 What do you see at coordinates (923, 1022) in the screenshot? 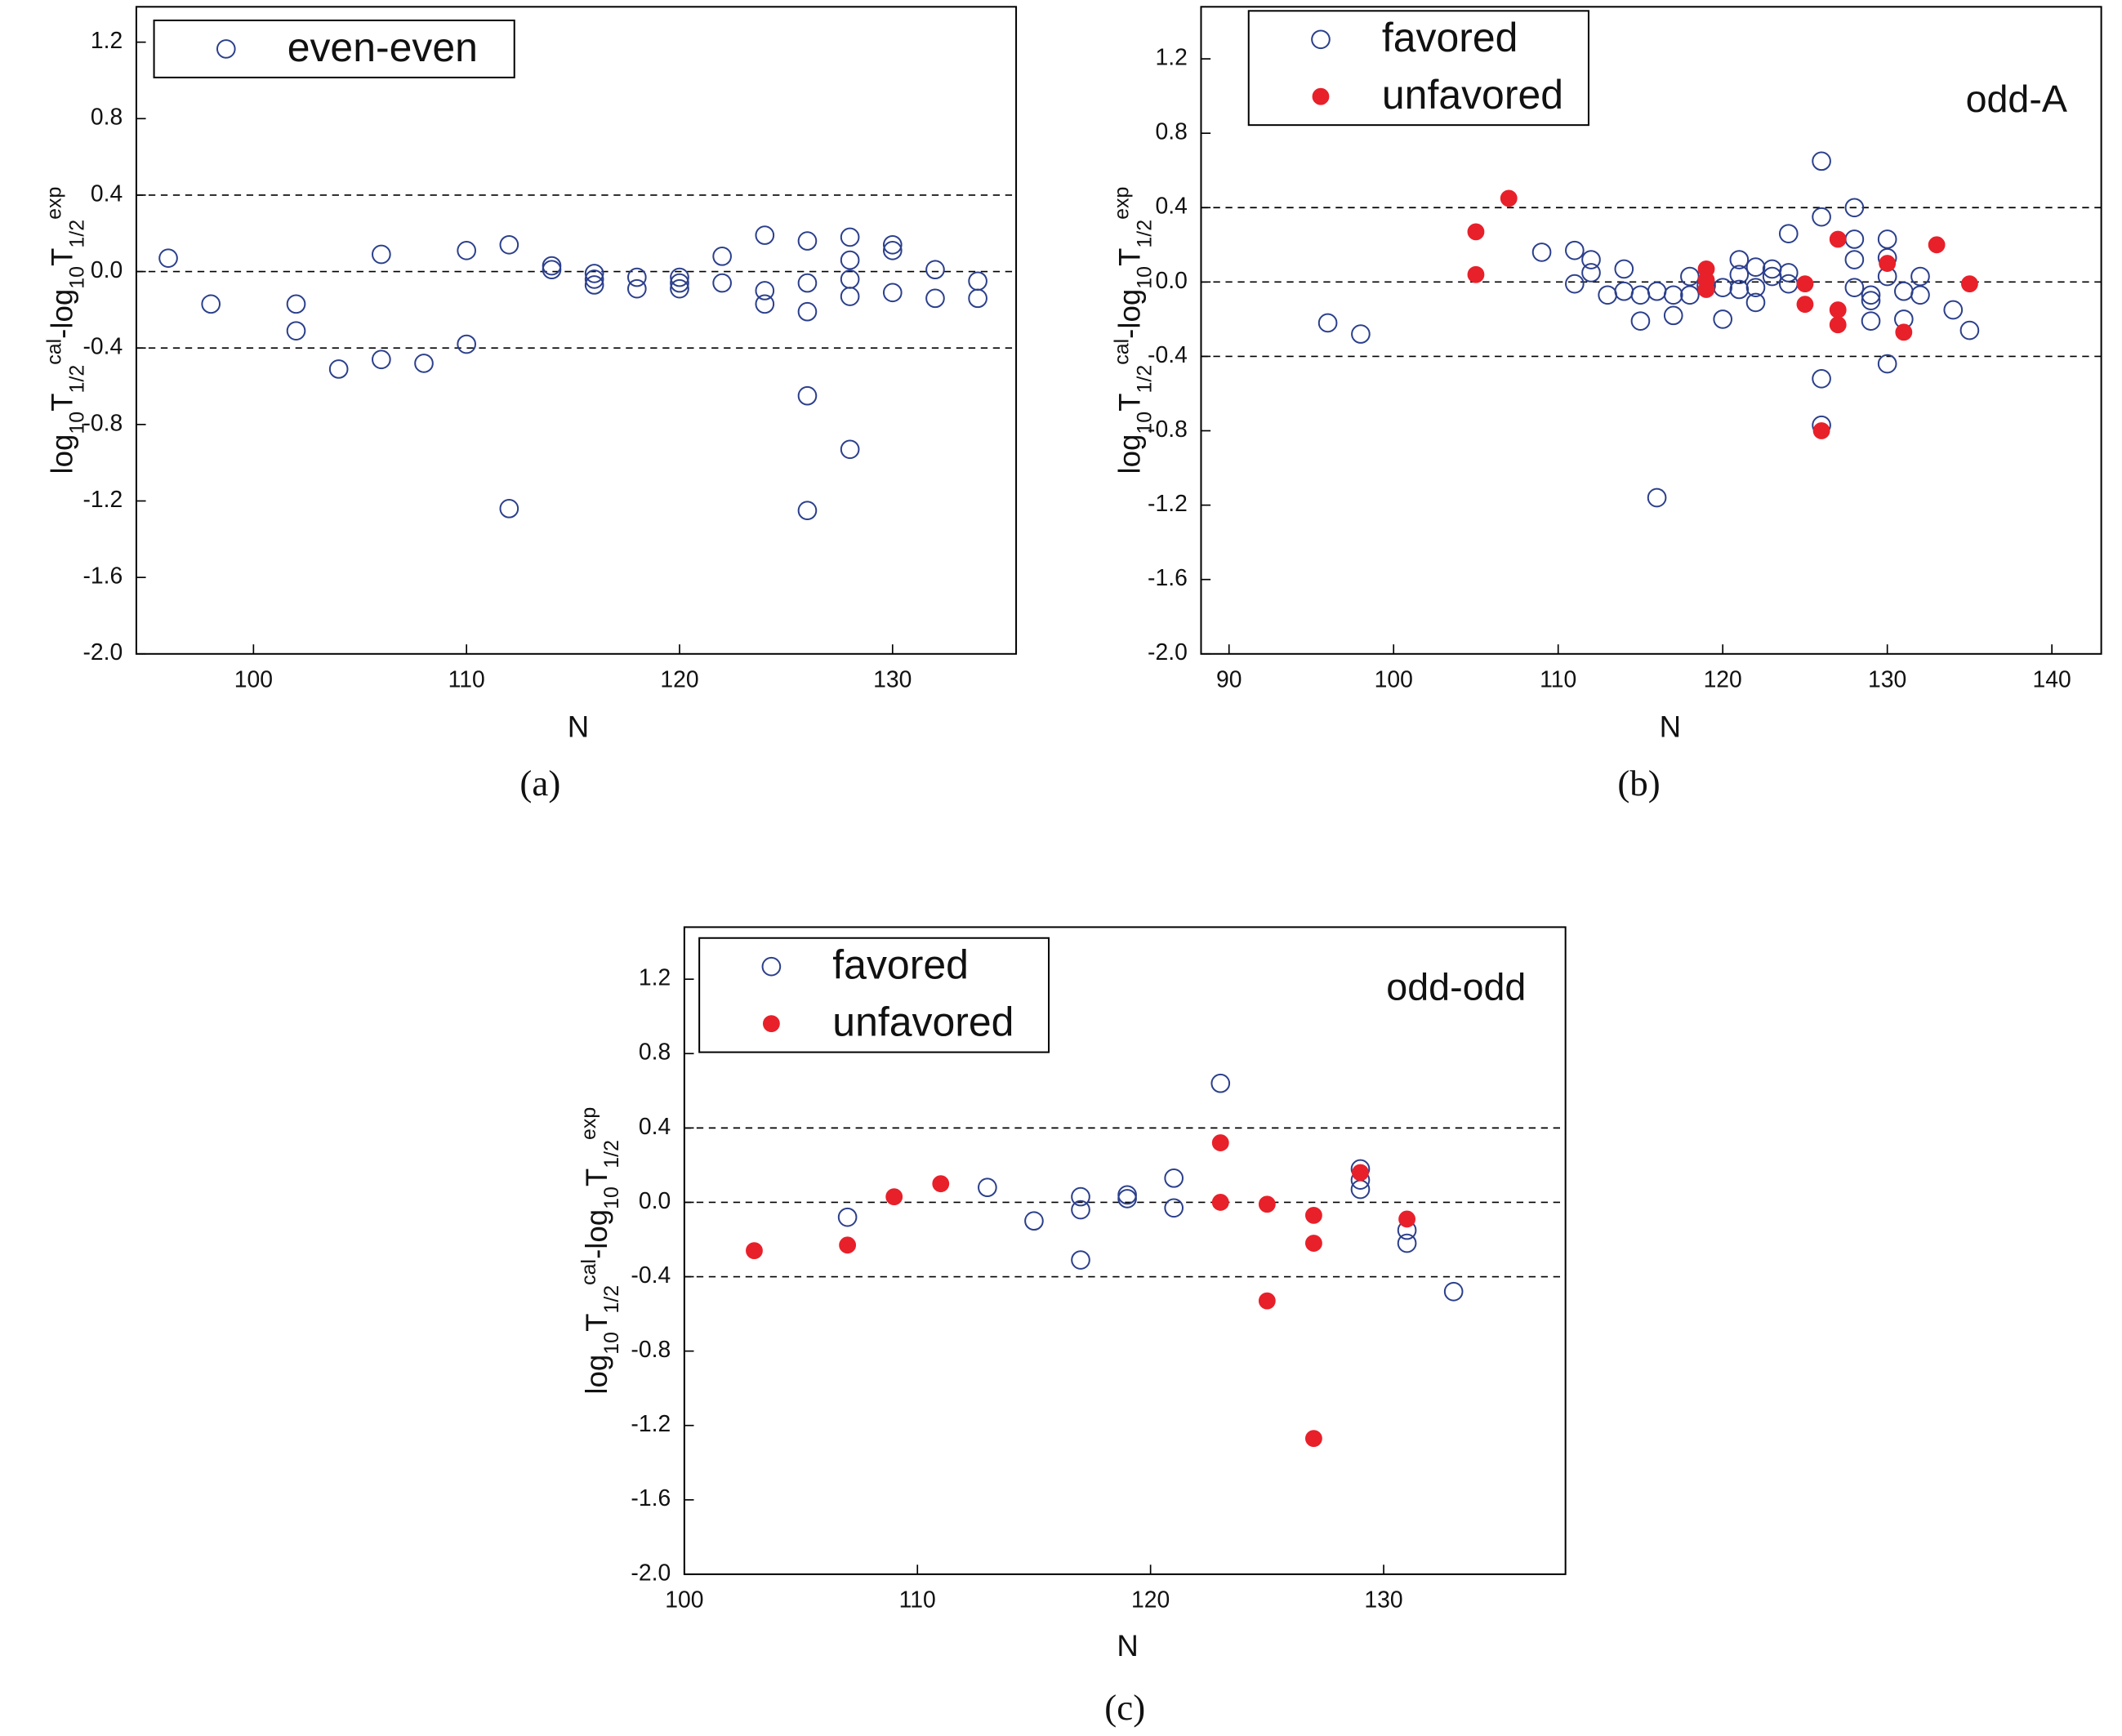
I see `legend-label: unfavored` at bounding box center [923, 1022].